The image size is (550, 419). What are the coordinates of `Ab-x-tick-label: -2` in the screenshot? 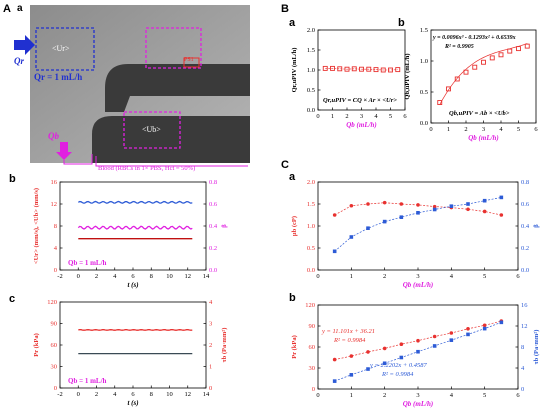 It's located at (59, 276).